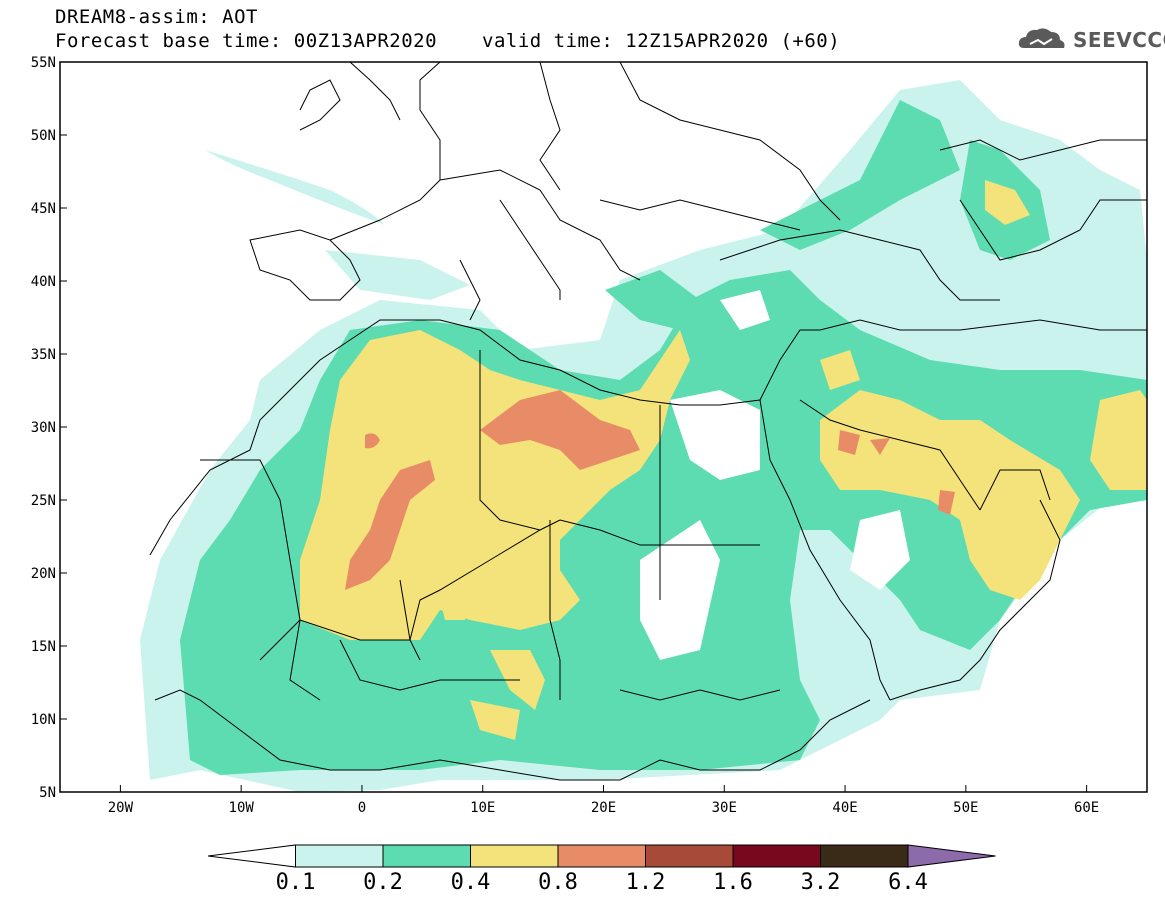 The height and width of the screenshot is (905, 1165). Describe the element at coordinates (844, 808) in the screenshot. I see `lon-tick-label: 40E` at that location.